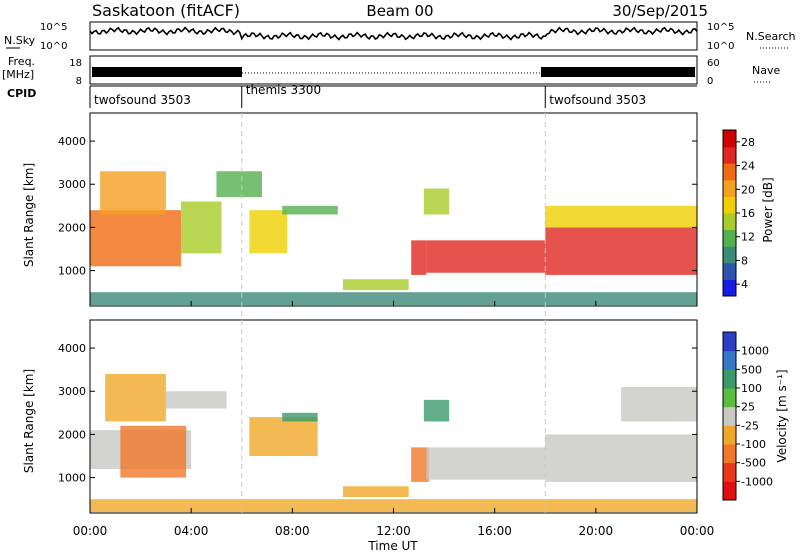  I want to click on colorbar-tick-label: 16, so click(748, 213).